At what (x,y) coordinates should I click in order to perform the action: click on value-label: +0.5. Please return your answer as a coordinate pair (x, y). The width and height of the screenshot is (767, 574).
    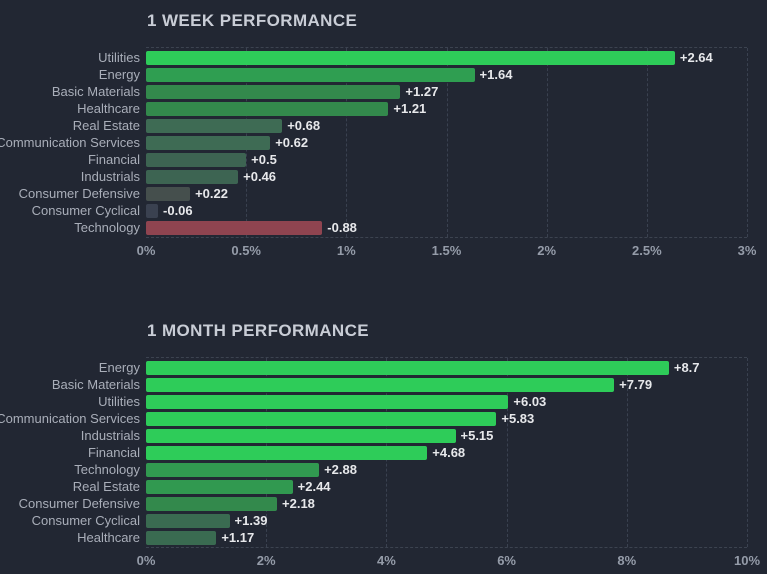
    Looking at the image, I should click on (264, 159).